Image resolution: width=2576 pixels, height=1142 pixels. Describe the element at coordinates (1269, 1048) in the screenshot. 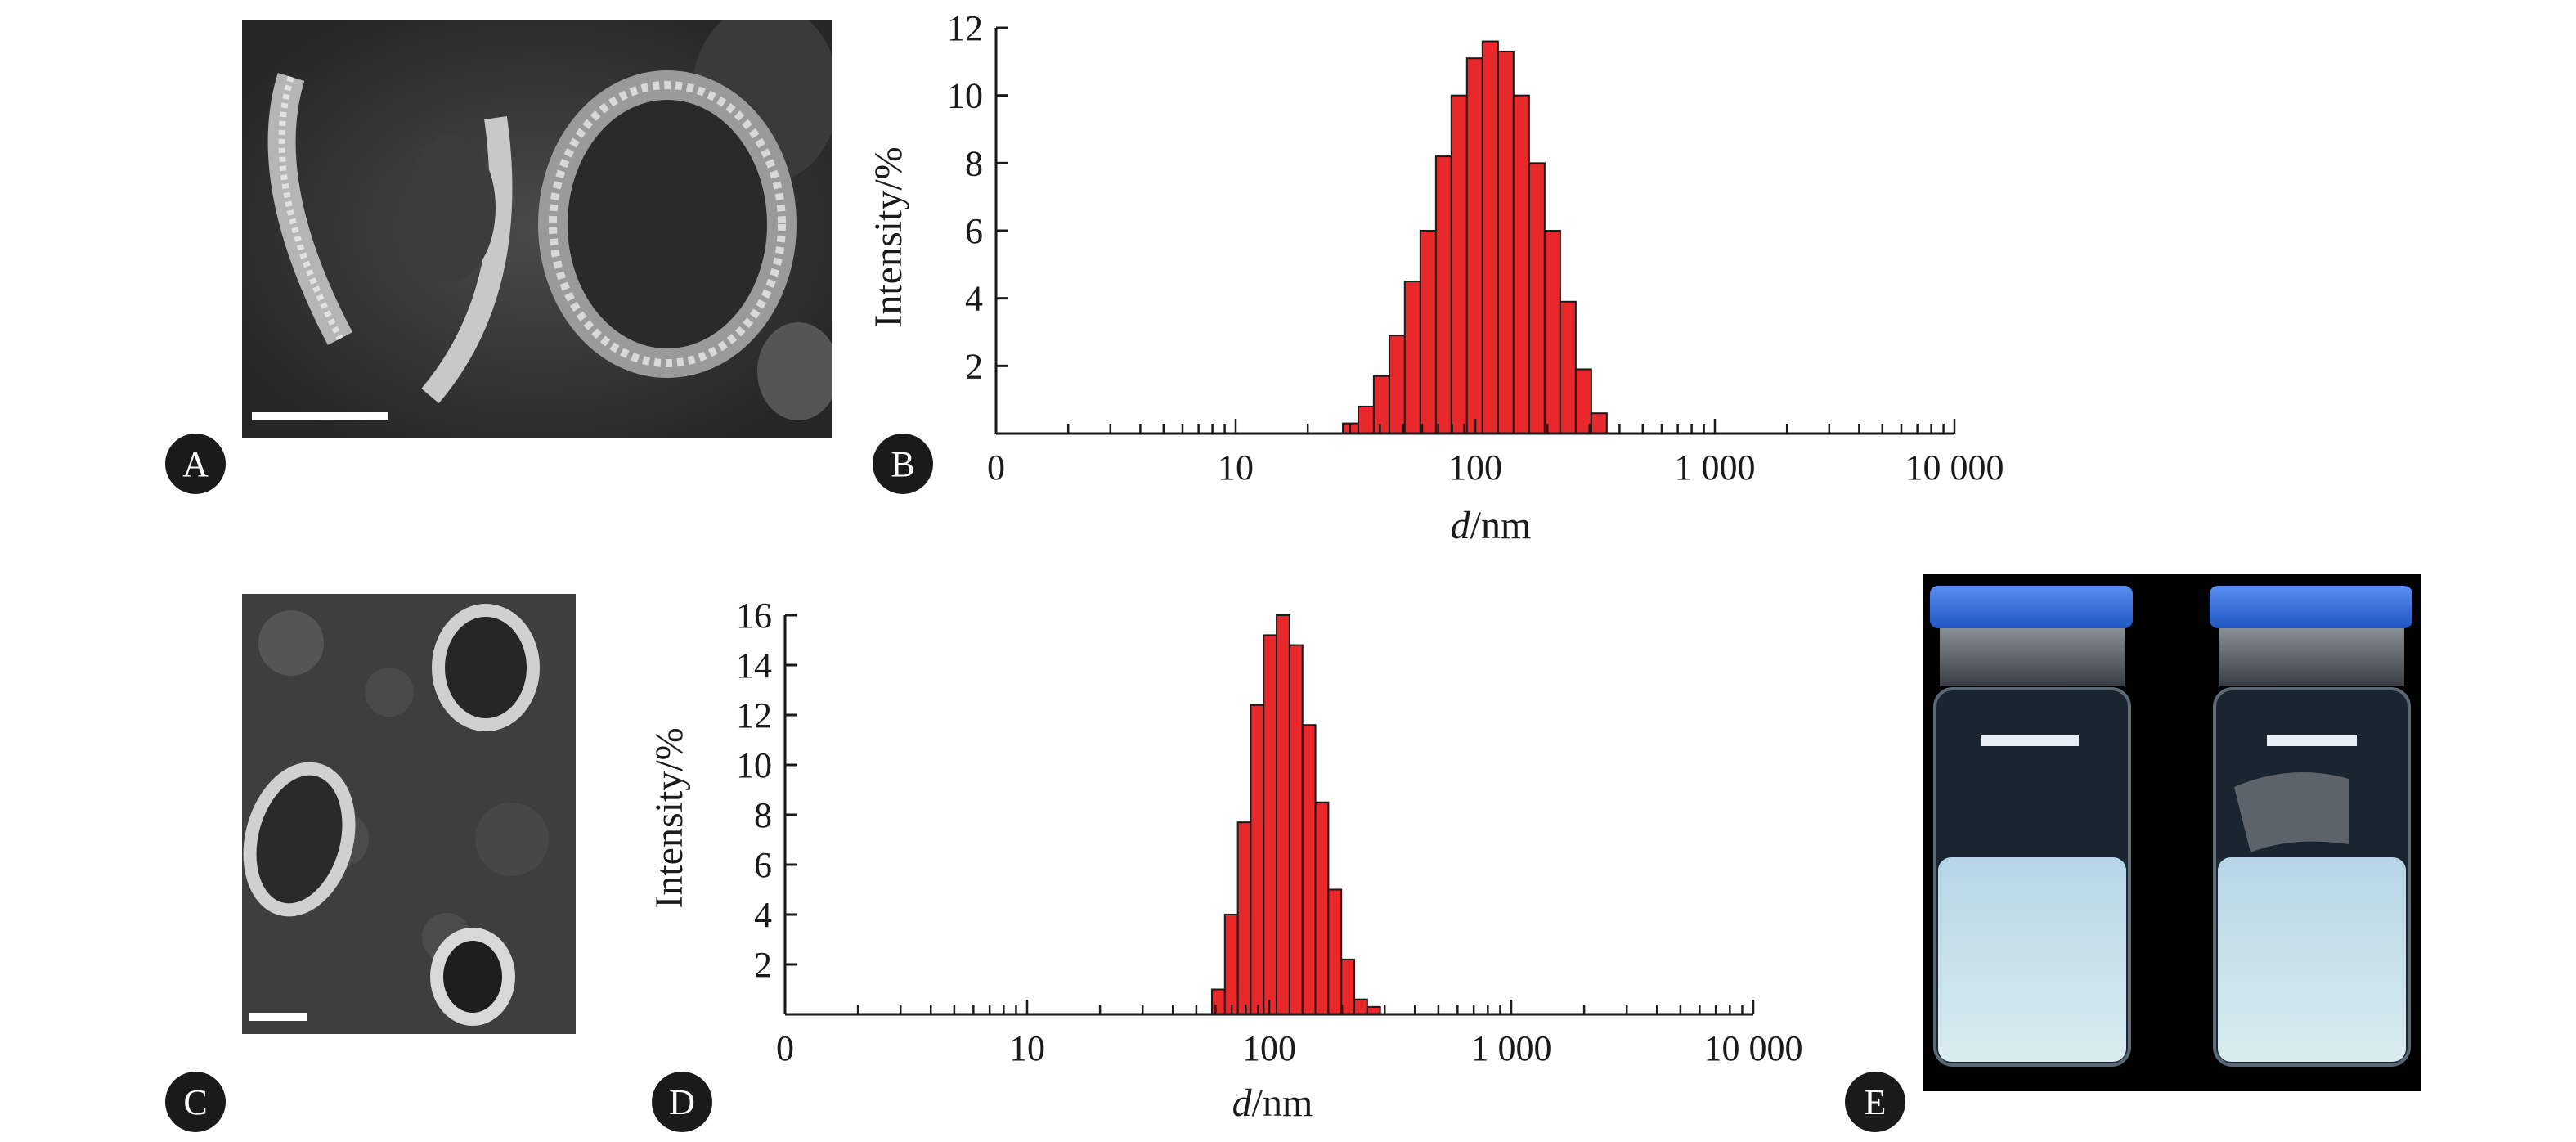

I see `chart-d-xtick-label: 100` at that location.